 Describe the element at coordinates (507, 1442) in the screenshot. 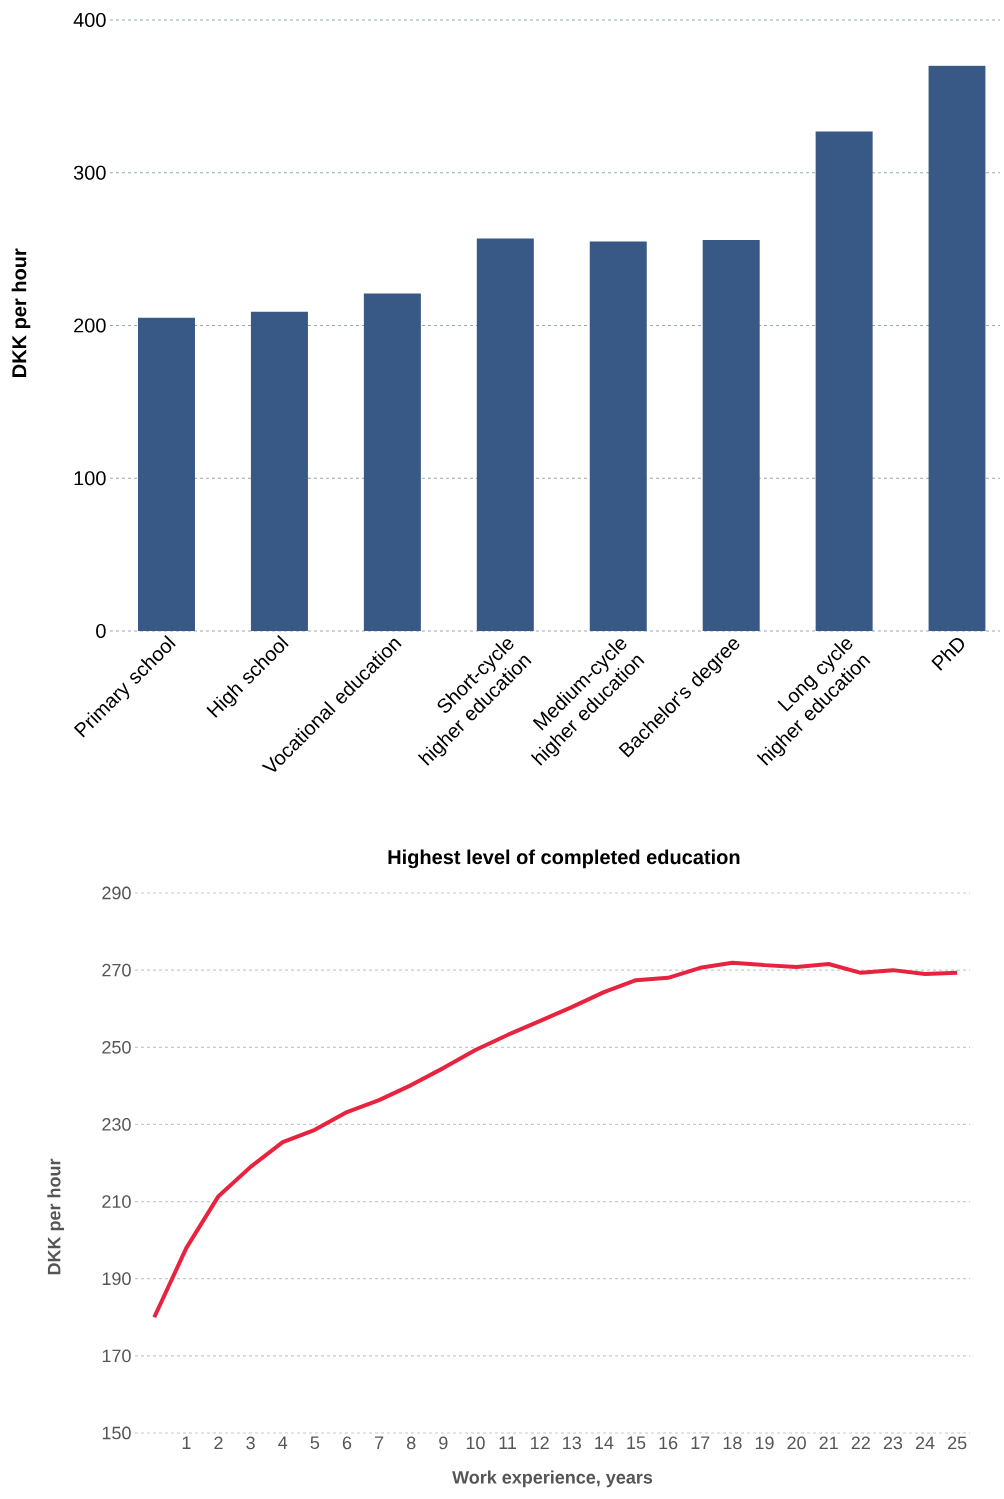

I see `x-tick-label: 11` at that location.